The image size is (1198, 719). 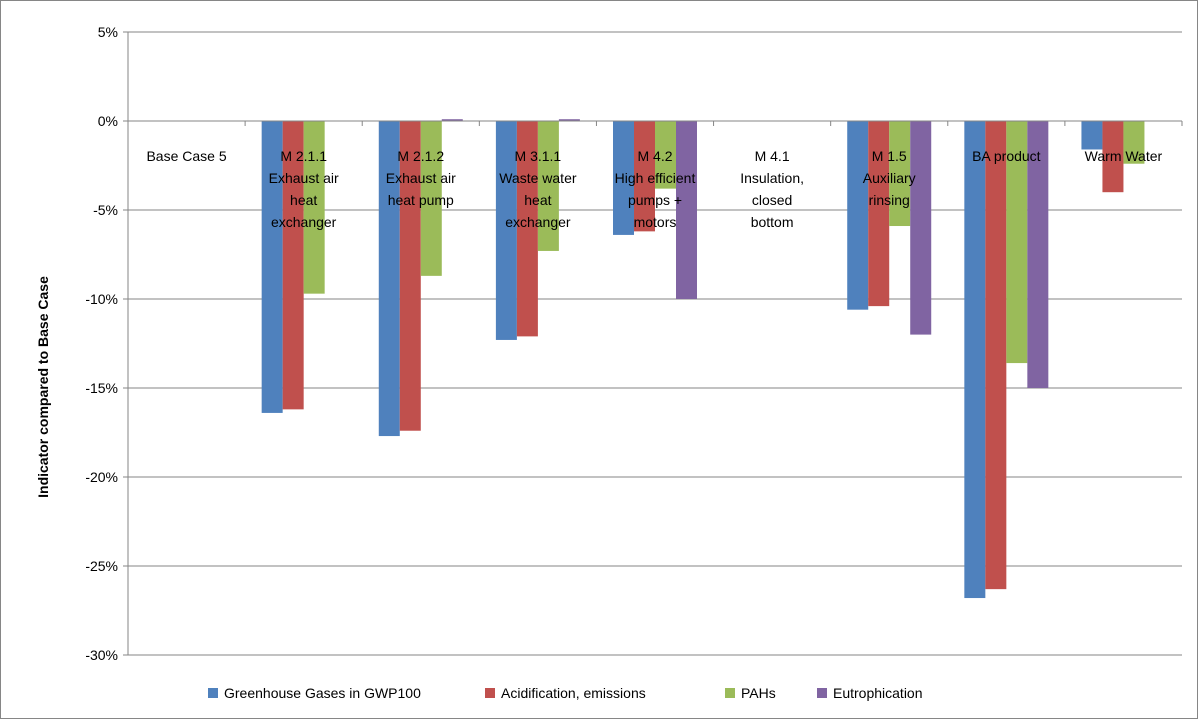 I want to click on category-label: M 2.1.1, so click(x=303, y=156).